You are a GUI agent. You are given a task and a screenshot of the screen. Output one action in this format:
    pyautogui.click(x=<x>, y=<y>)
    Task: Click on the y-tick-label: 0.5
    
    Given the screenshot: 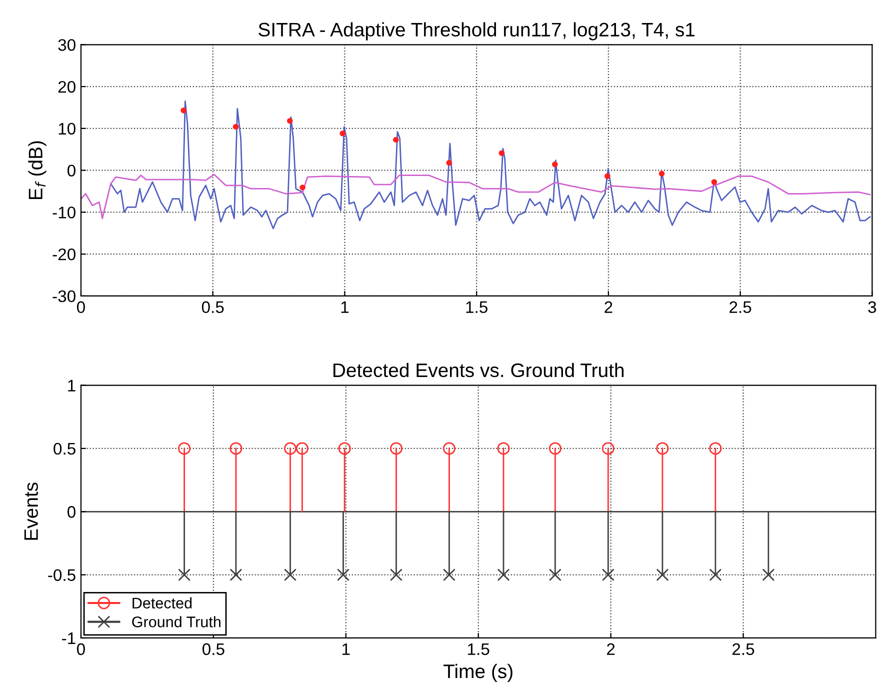 What is the action you would take?
    pyautogui.click(x=65, y=448)
    